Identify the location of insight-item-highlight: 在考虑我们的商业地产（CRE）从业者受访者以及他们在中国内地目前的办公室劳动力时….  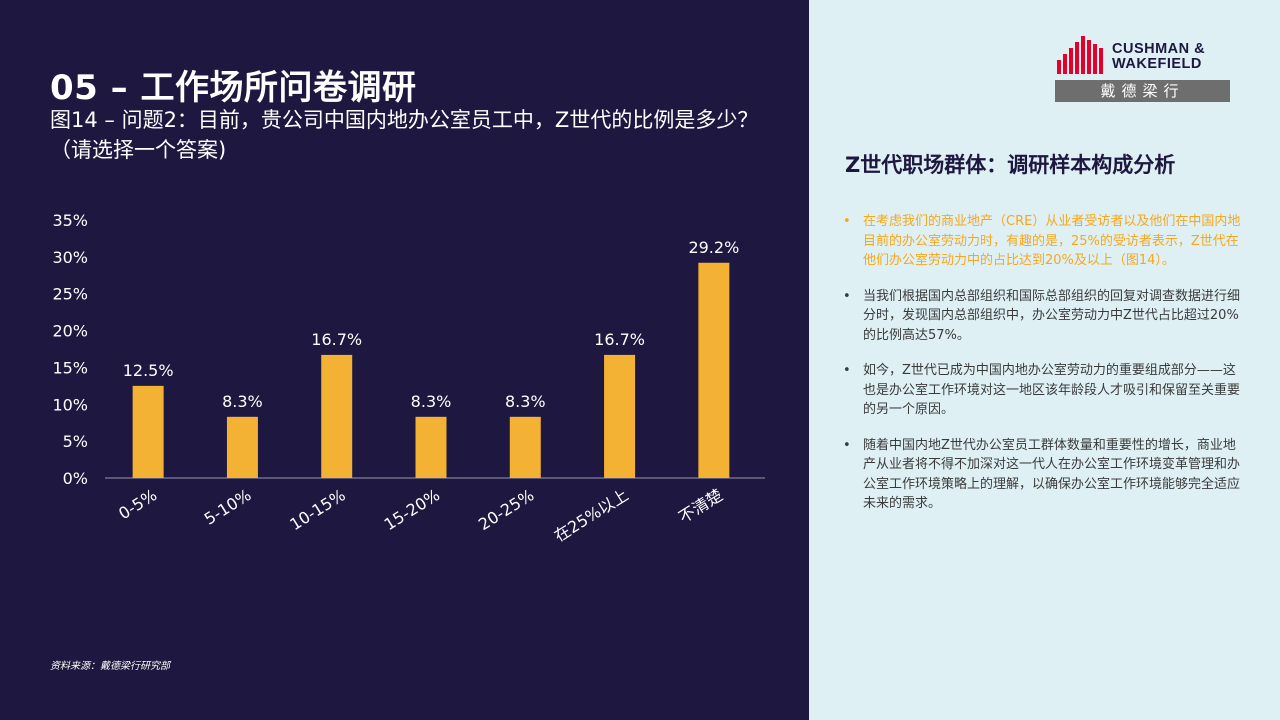
(1042, 241).